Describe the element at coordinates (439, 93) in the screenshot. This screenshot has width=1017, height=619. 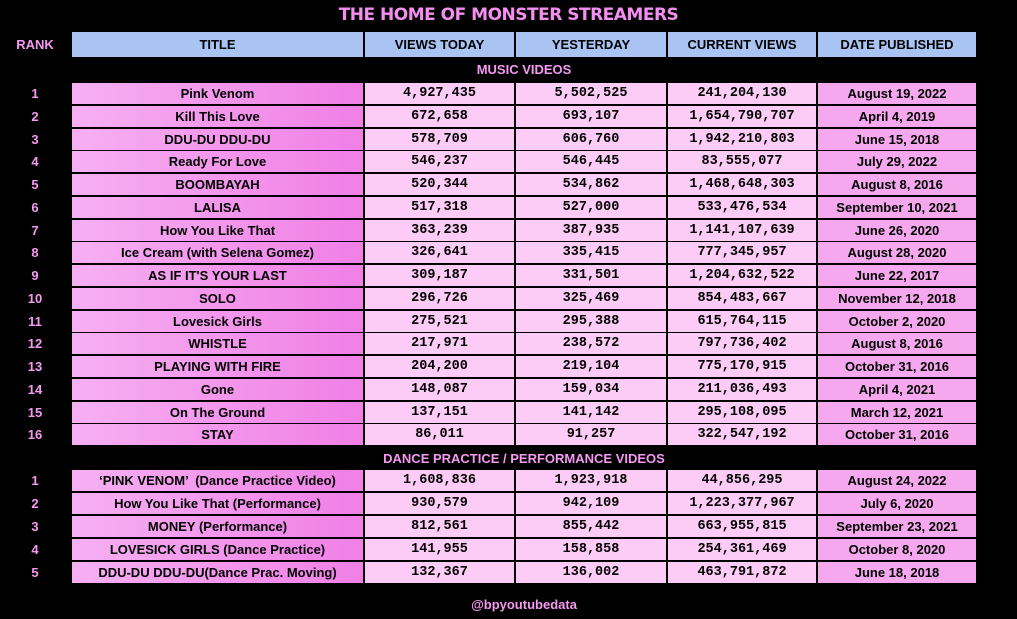
I see `table-cell: 4,927,435` at that location.